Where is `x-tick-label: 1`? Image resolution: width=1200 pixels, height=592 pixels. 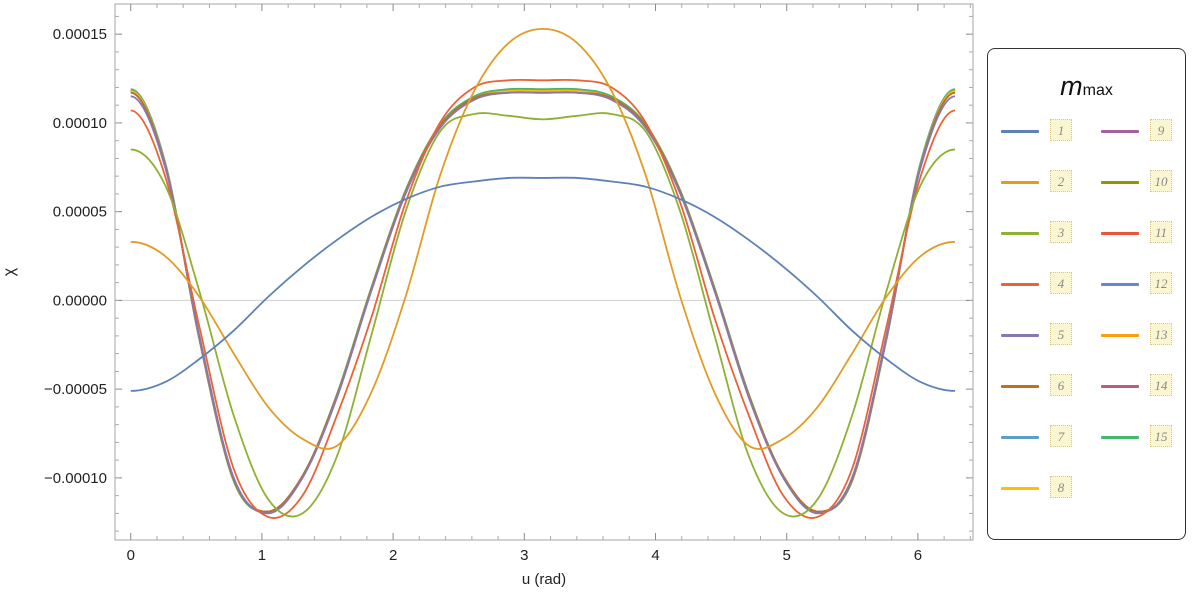
x-tick-label: 1 is located at coordinates (262, 555).